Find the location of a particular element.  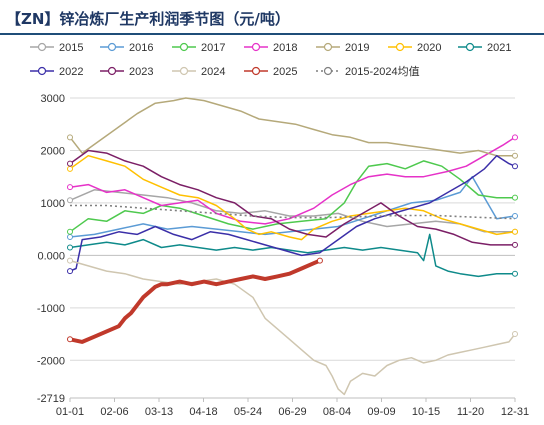

y-tick-label: -2719 is located at coordinates (51, 399).